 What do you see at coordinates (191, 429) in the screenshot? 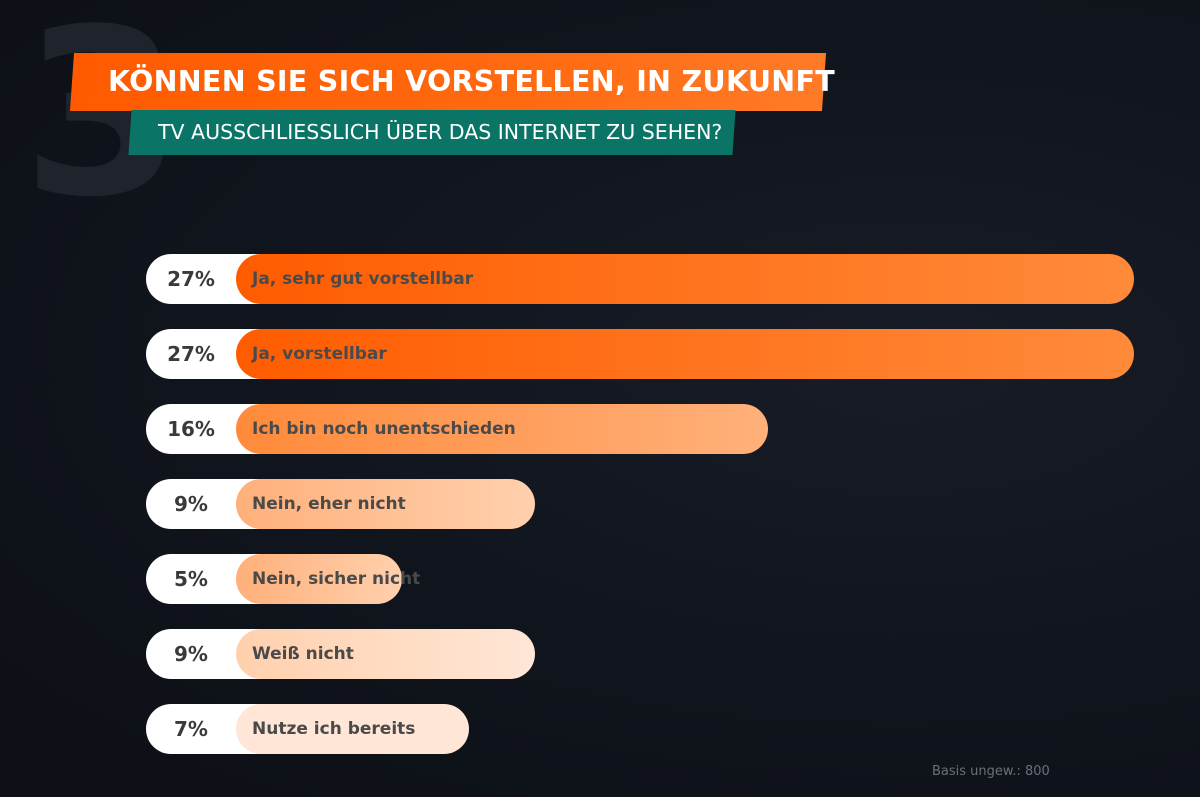
I see `value-label: 16%` at bounding box center [191, 429].